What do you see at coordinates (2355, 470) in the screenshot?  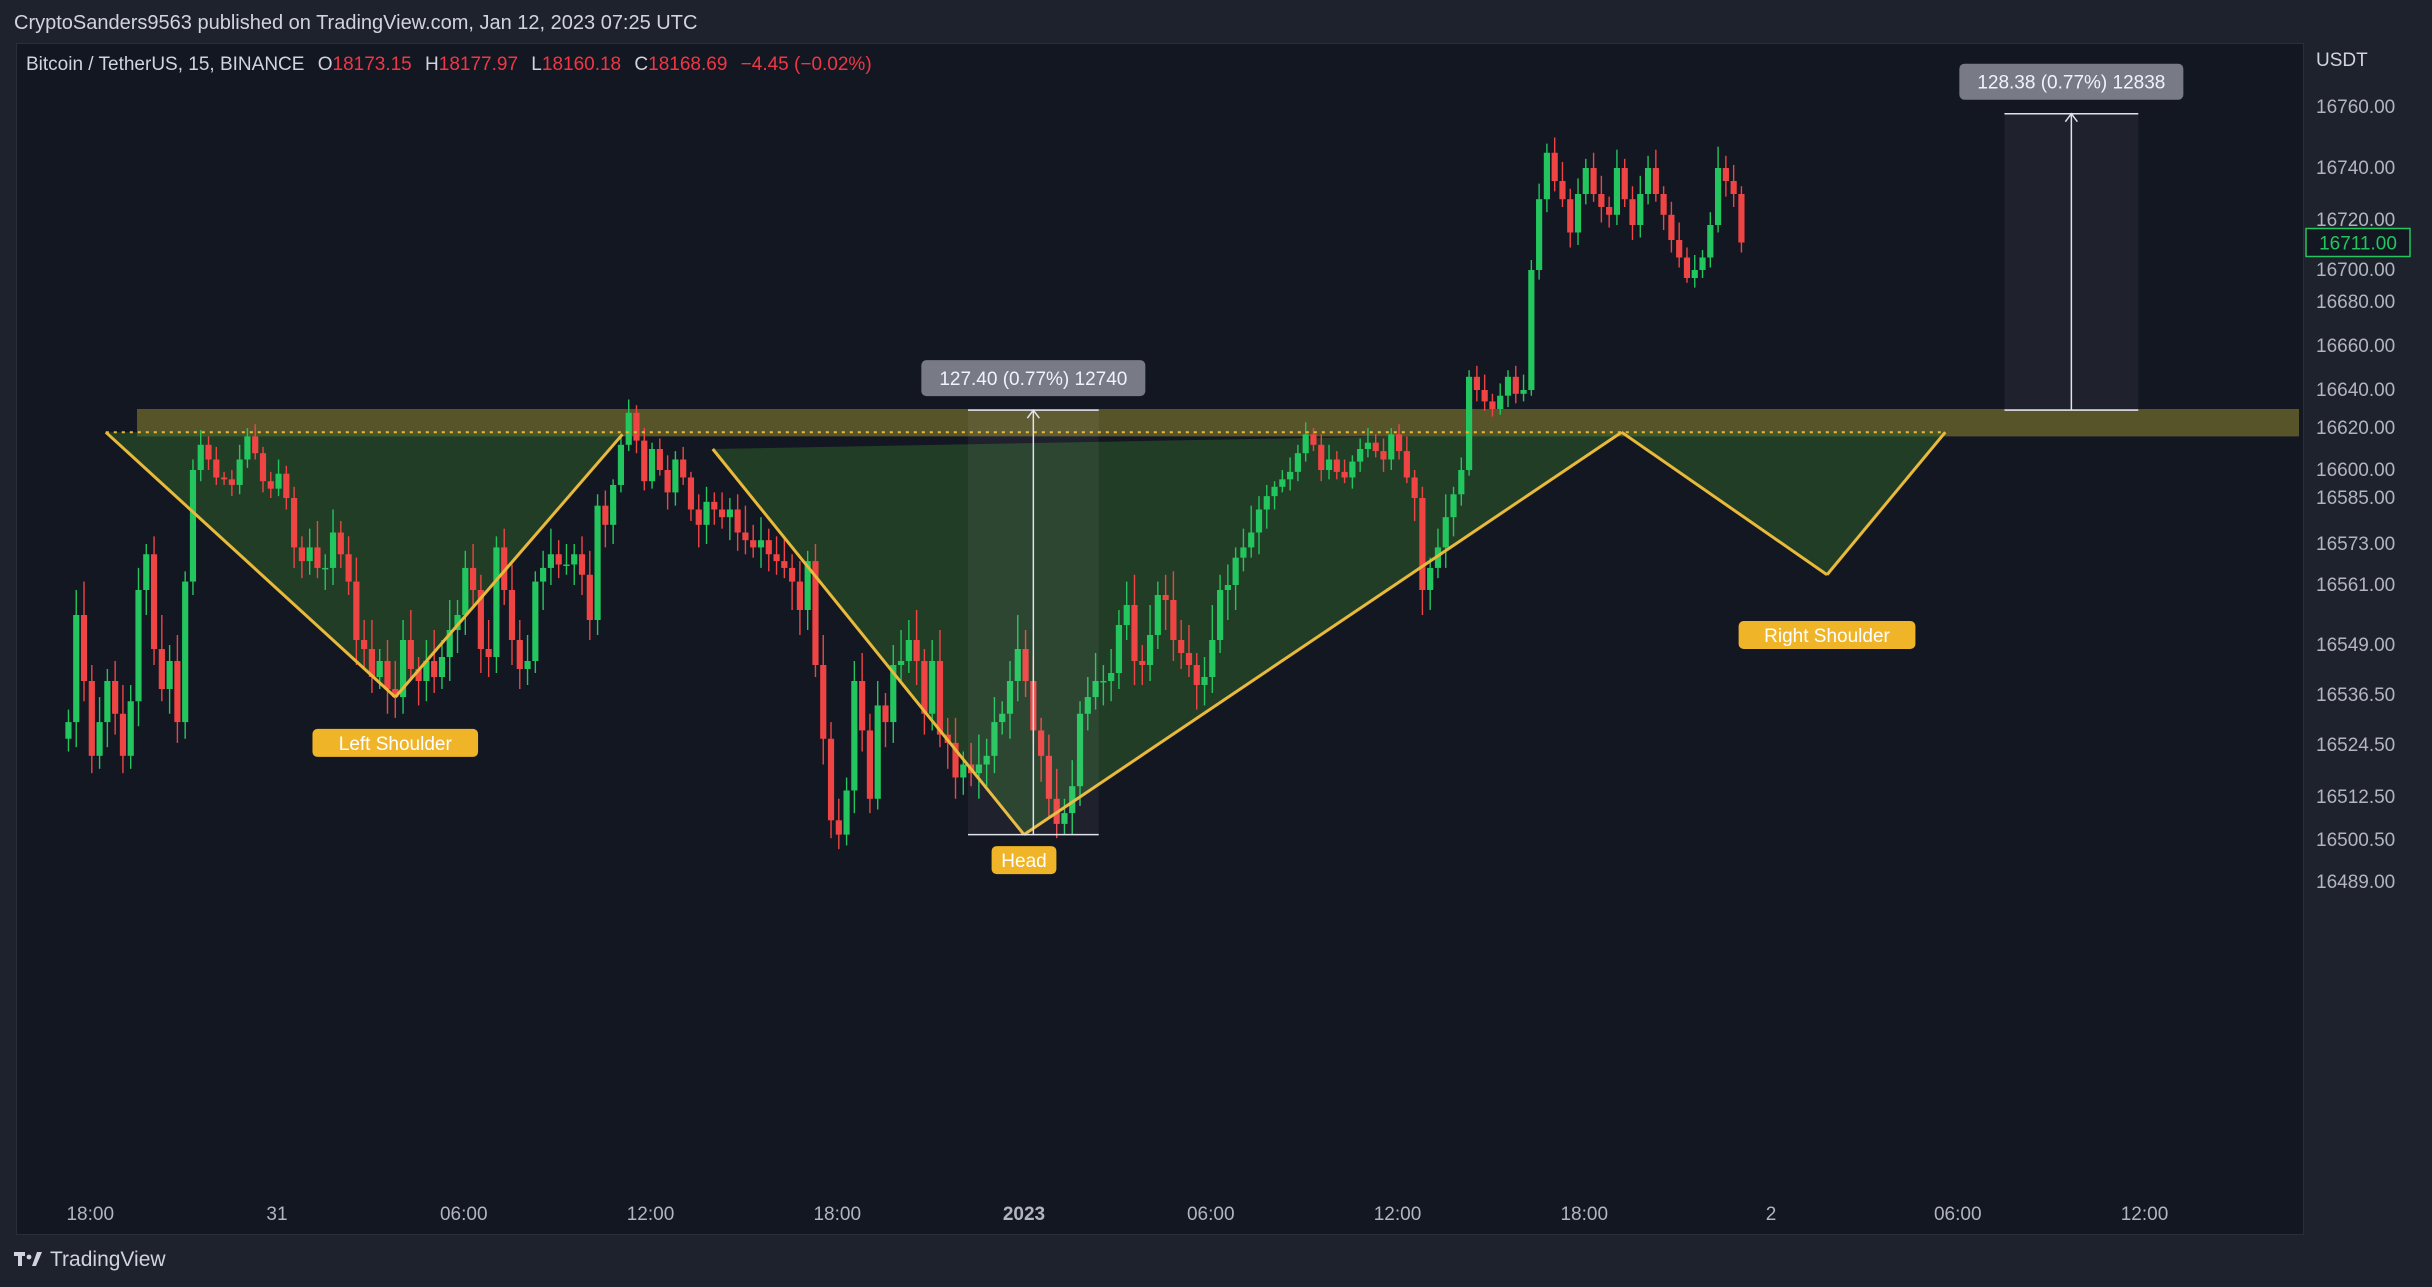 I see `y-tick-label: 16600.00` at bounding box center [2355, 470].